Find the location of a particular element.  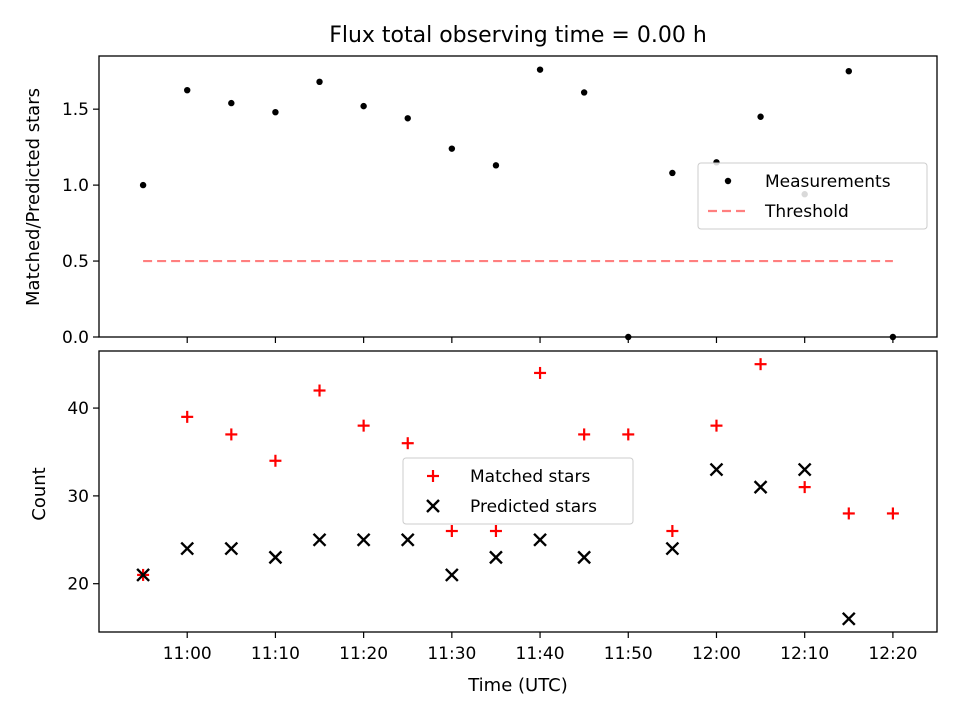

y-tick-label: 0.5 is located at coordinates (75, 262).